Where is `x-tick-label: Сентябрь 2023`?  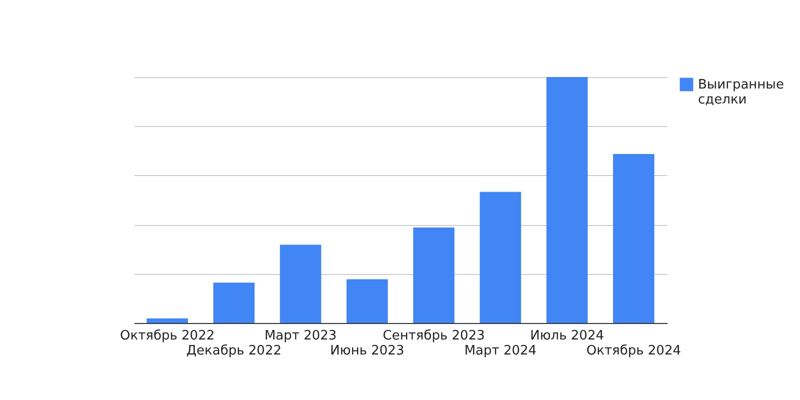 x-tick-label: Сентябрь 2023 is located at coordinates (433, 336).